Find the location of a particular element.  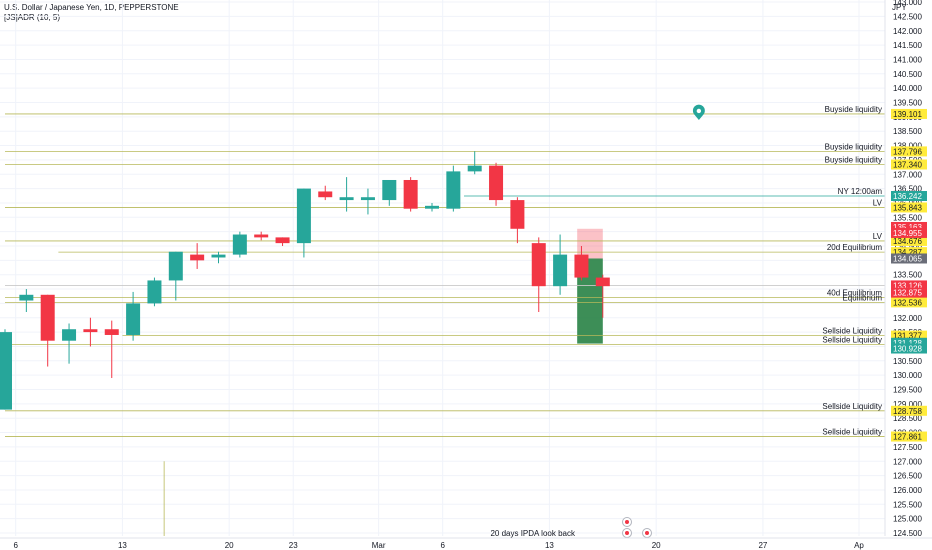

axis-value-text: 133.126 is located at coordinates (907, 285).